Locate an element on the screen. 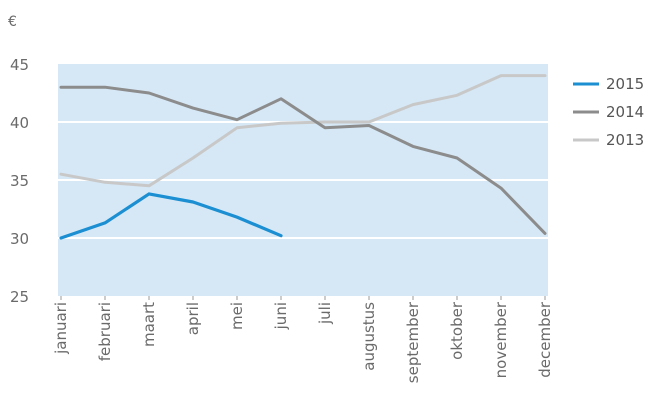 The width and height of the screenshot is (664, 402). x-tick-label-mei: mei is located at coordinates (237, 316).